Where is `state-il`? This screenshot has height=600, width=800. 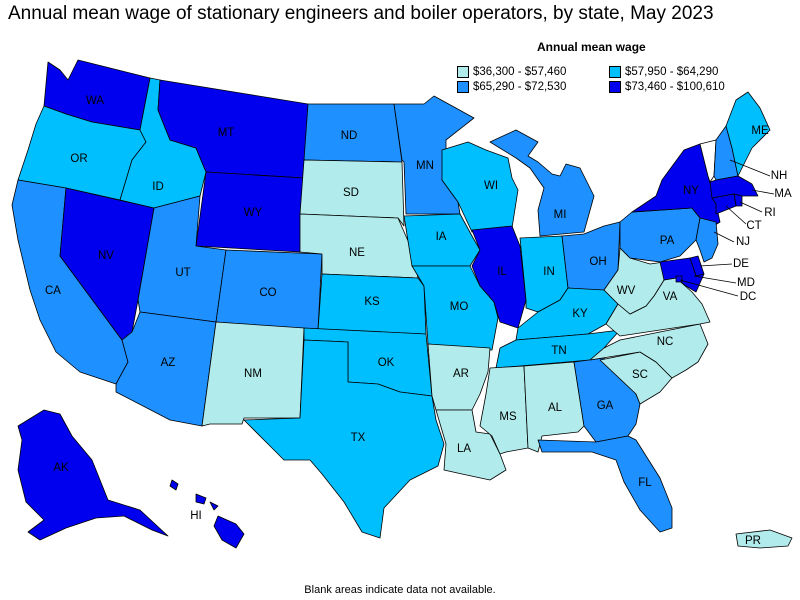
state-il is located at coordinates (499, 277).